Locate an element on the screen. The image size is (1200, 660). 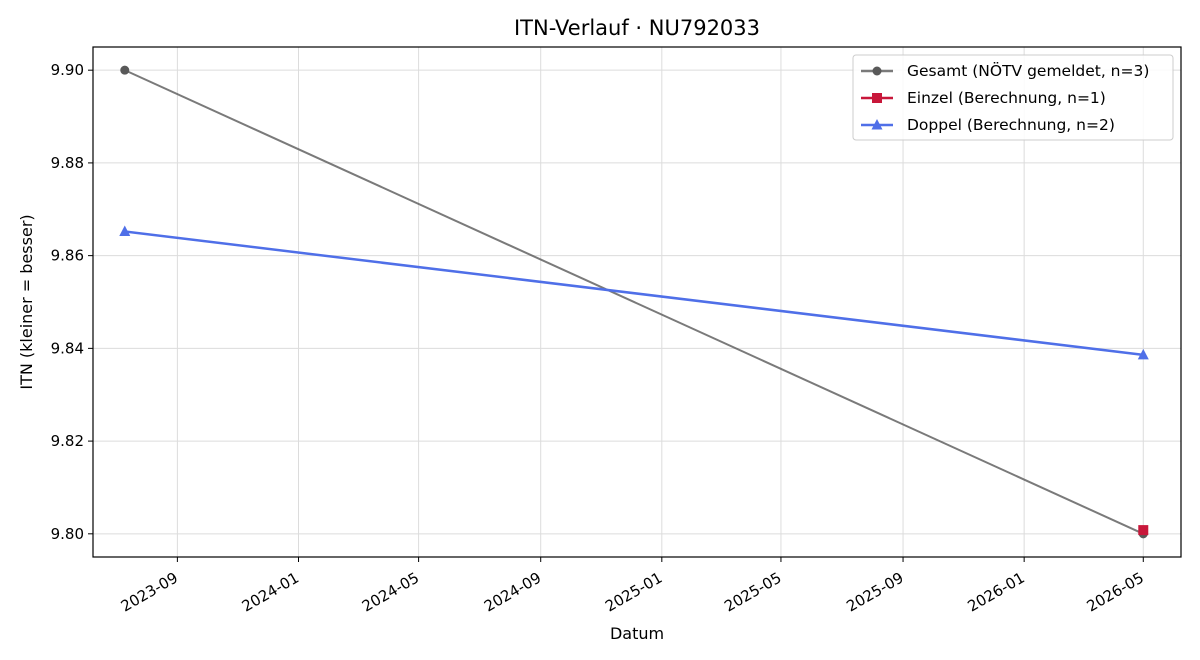
y-tick-label: 9.88 is located at coordinates (67, 163).